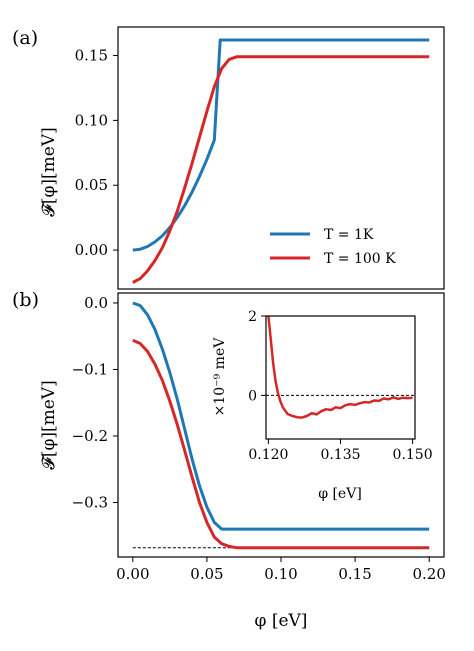 This screenshot has width=474, height=651. I want to click on inset-frame, so click(340, 377).